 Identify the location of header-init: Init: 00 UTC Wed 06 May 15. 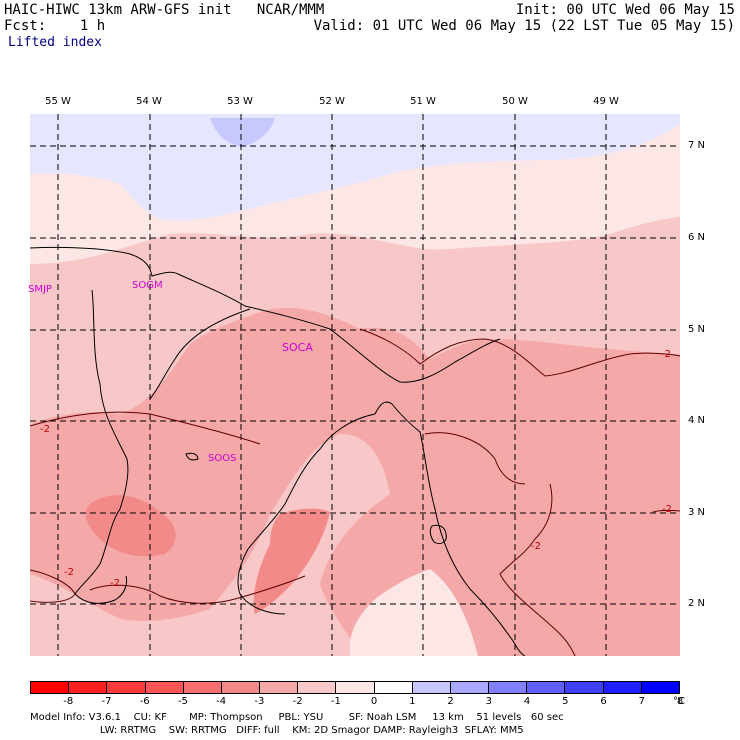
(625, 10).